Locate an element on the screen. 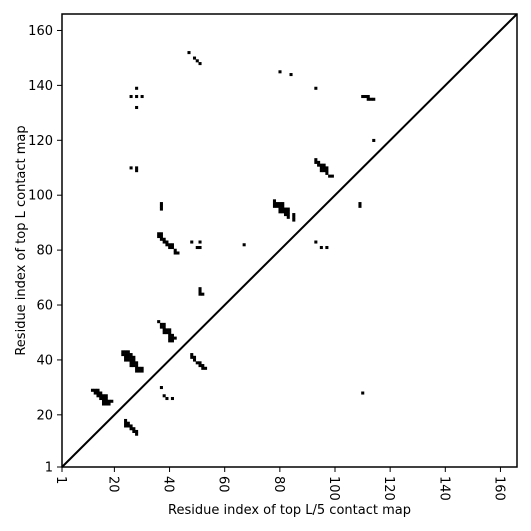  y-tick-label: 160 is located at coordinates (40, 31).